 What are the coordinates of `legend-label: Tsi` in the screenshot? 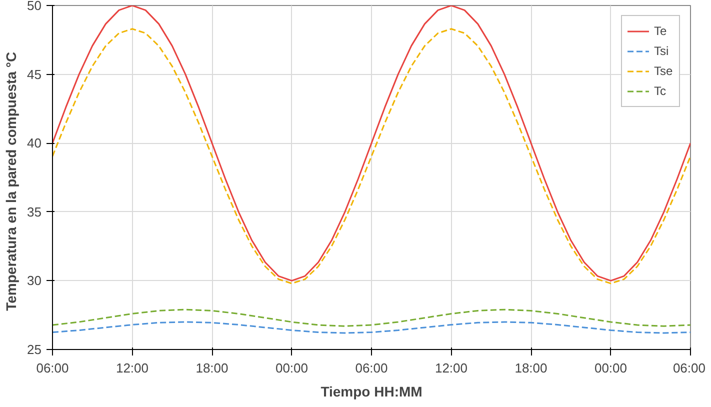 It's located at (662, 51).